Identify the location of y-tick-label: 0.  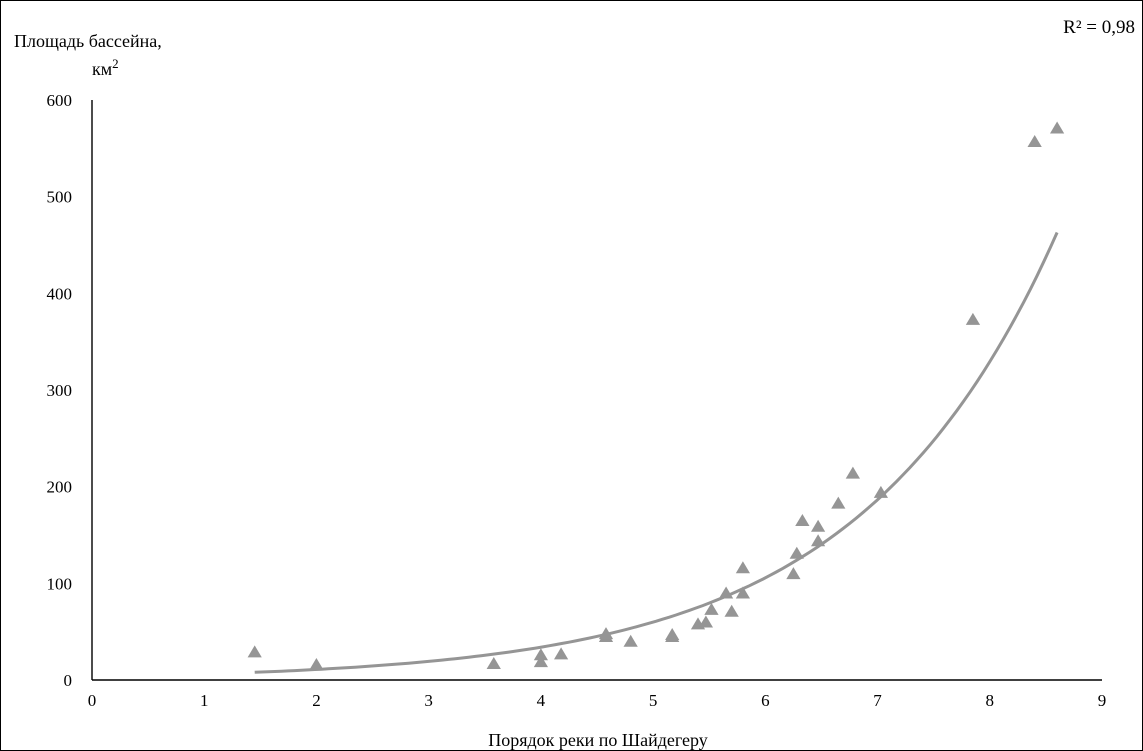
(68, 680).